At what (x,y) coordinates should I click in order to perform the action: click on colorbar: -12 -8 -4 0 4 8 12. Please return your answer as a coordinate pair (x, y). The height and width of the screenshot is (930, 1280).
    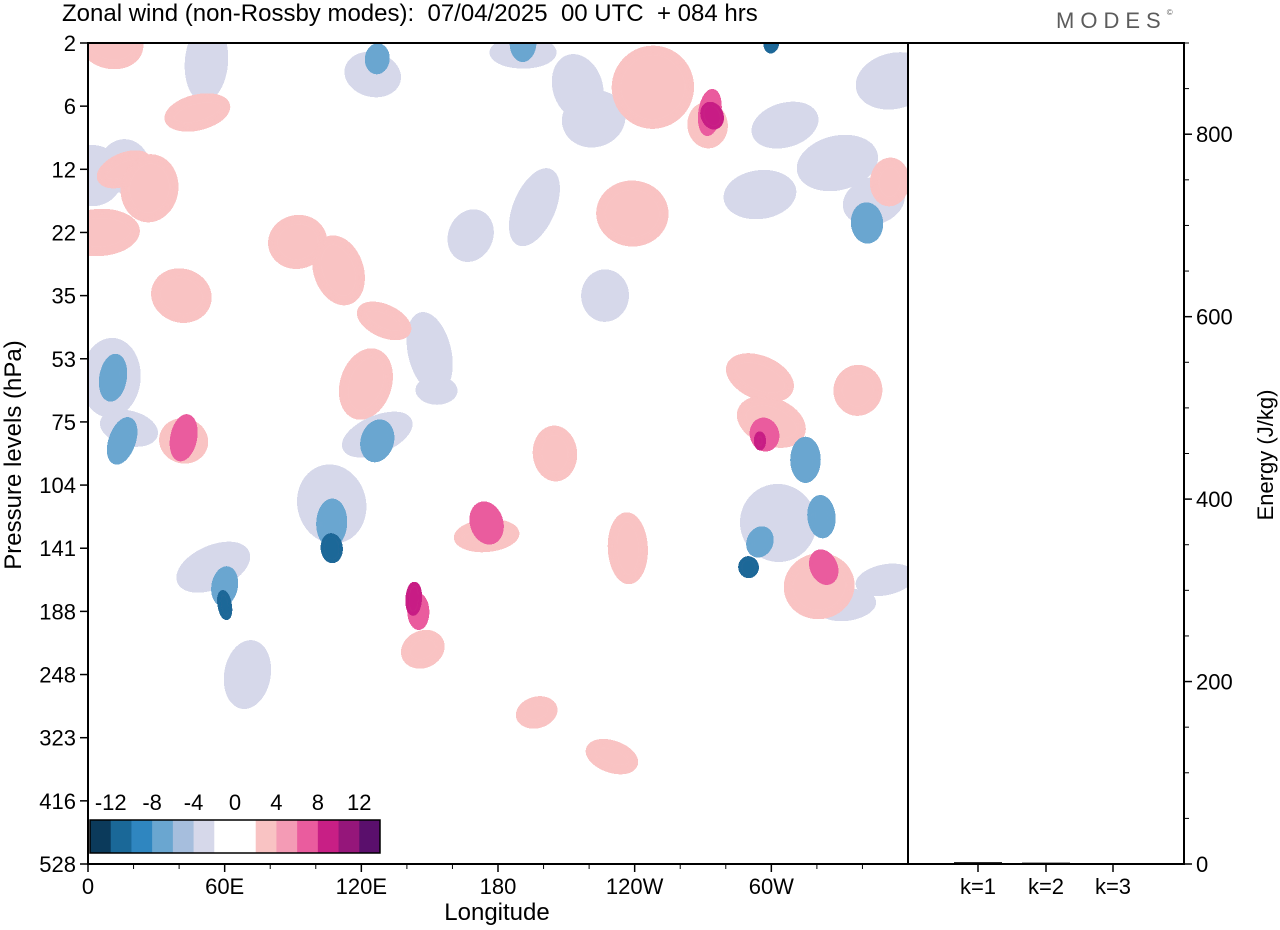
    Looking at the image, I should click on (235, 822).